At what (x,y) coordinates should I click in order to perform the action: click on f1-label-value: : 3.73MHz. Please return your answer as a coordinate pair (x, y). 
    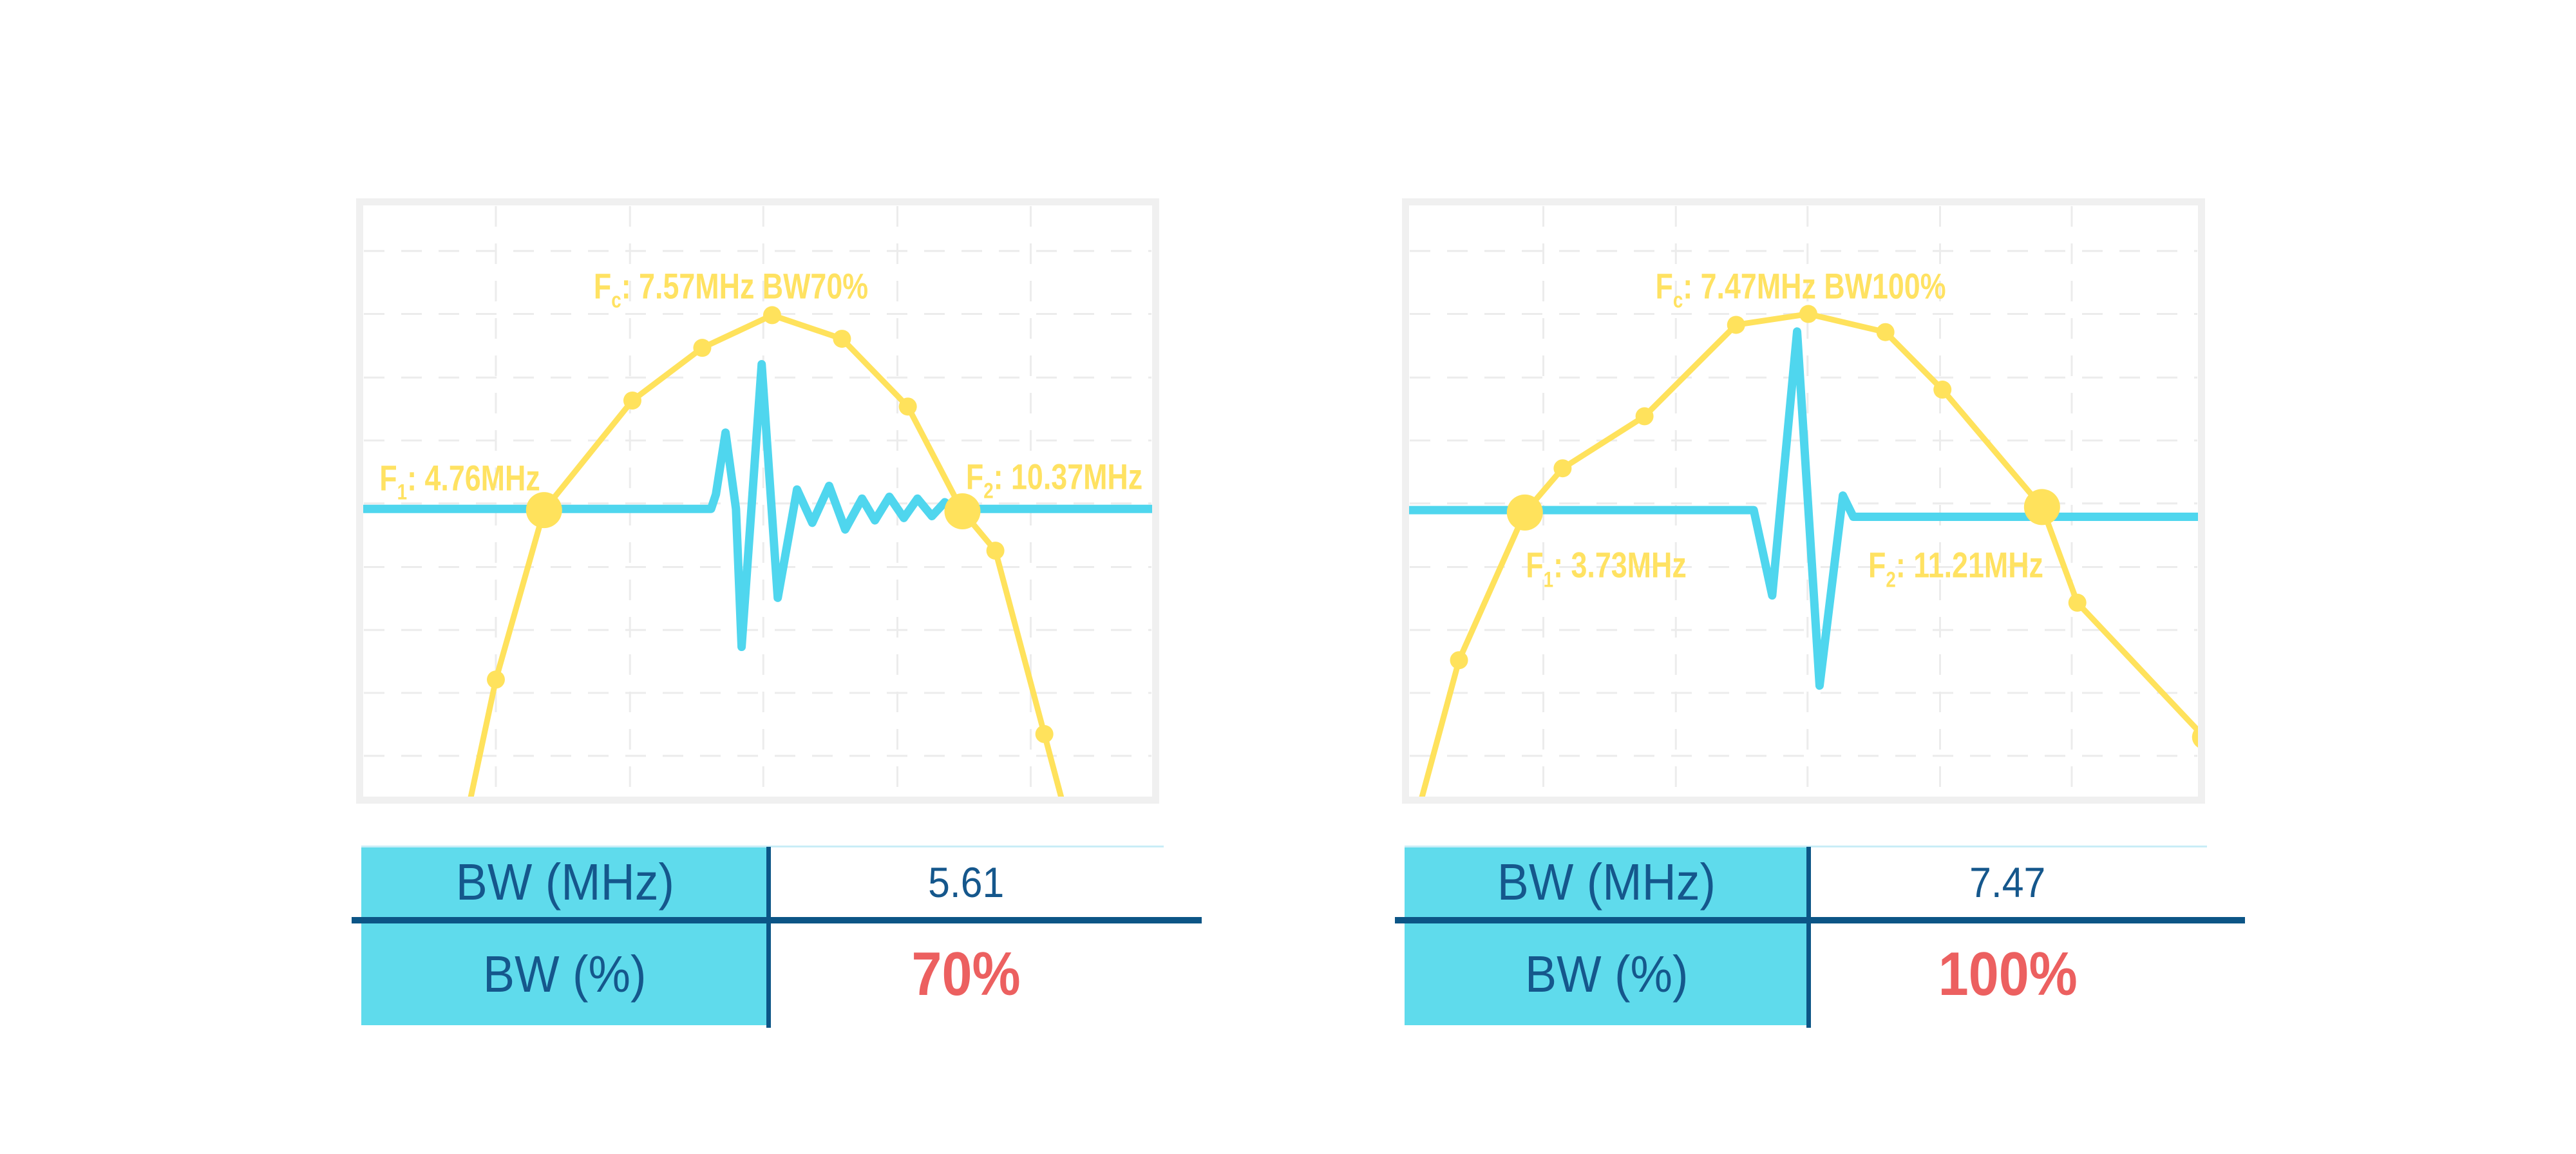
    Looking at the image, I should click on (1620, 564).